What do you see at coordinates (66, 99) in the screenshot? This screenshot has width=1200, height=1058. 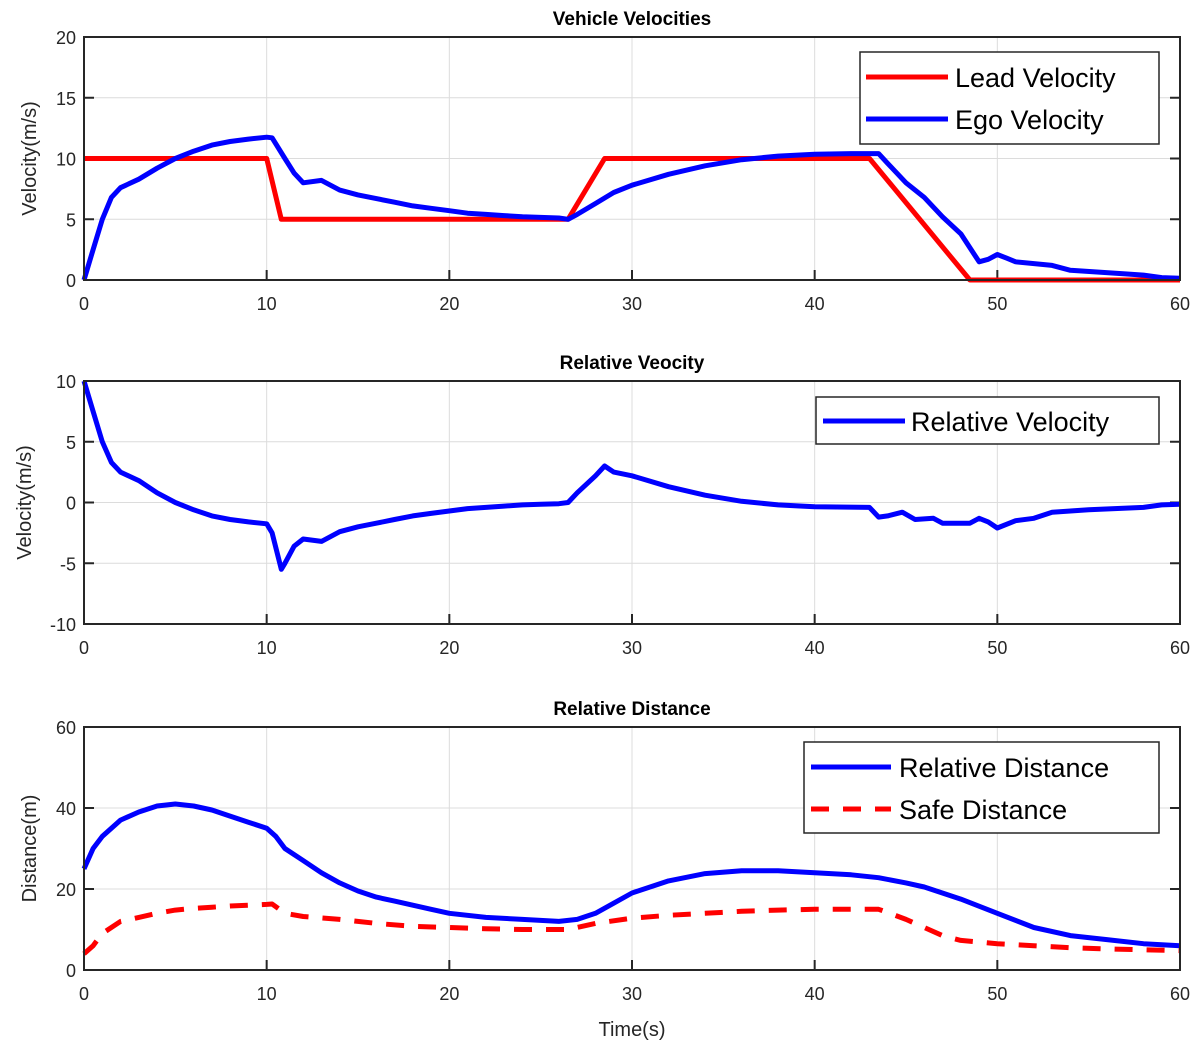 I see `y-tick-label: 15` at bounding box center [66, 99].